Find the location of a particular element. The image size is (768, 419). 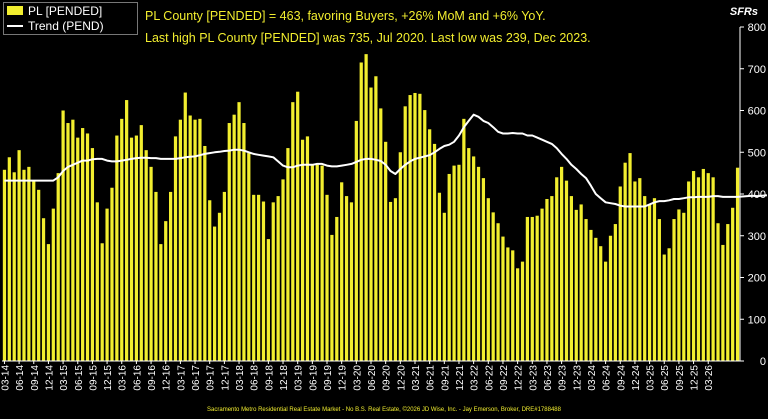

x-tick-label: 09-15 is located at coordinates (93, 378).